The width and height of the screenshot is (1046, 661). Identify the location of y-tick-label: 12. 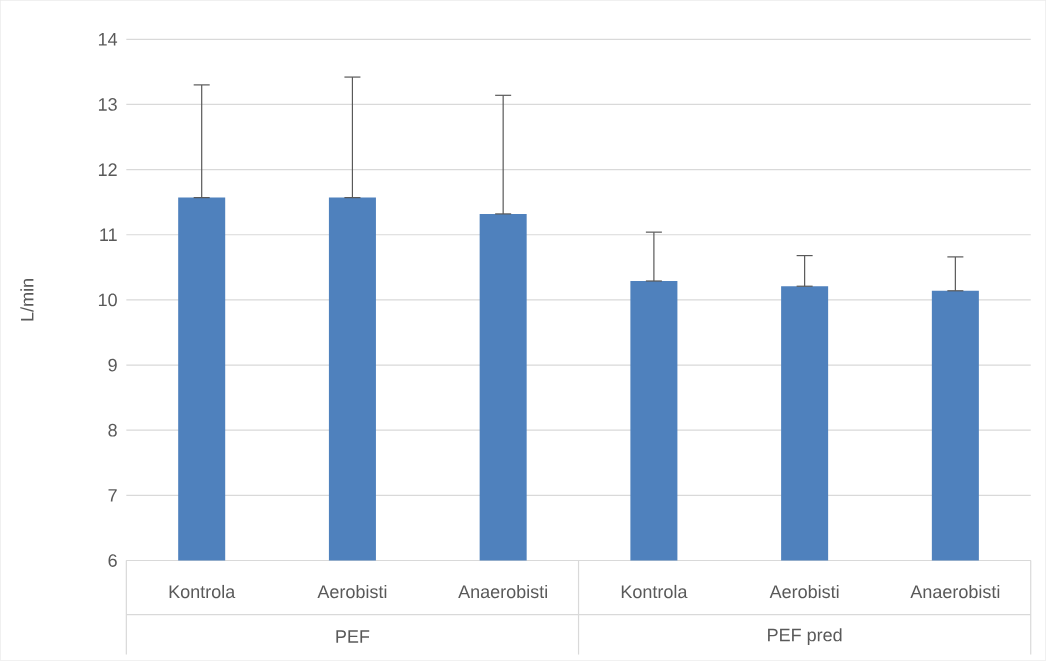
(107, 169).